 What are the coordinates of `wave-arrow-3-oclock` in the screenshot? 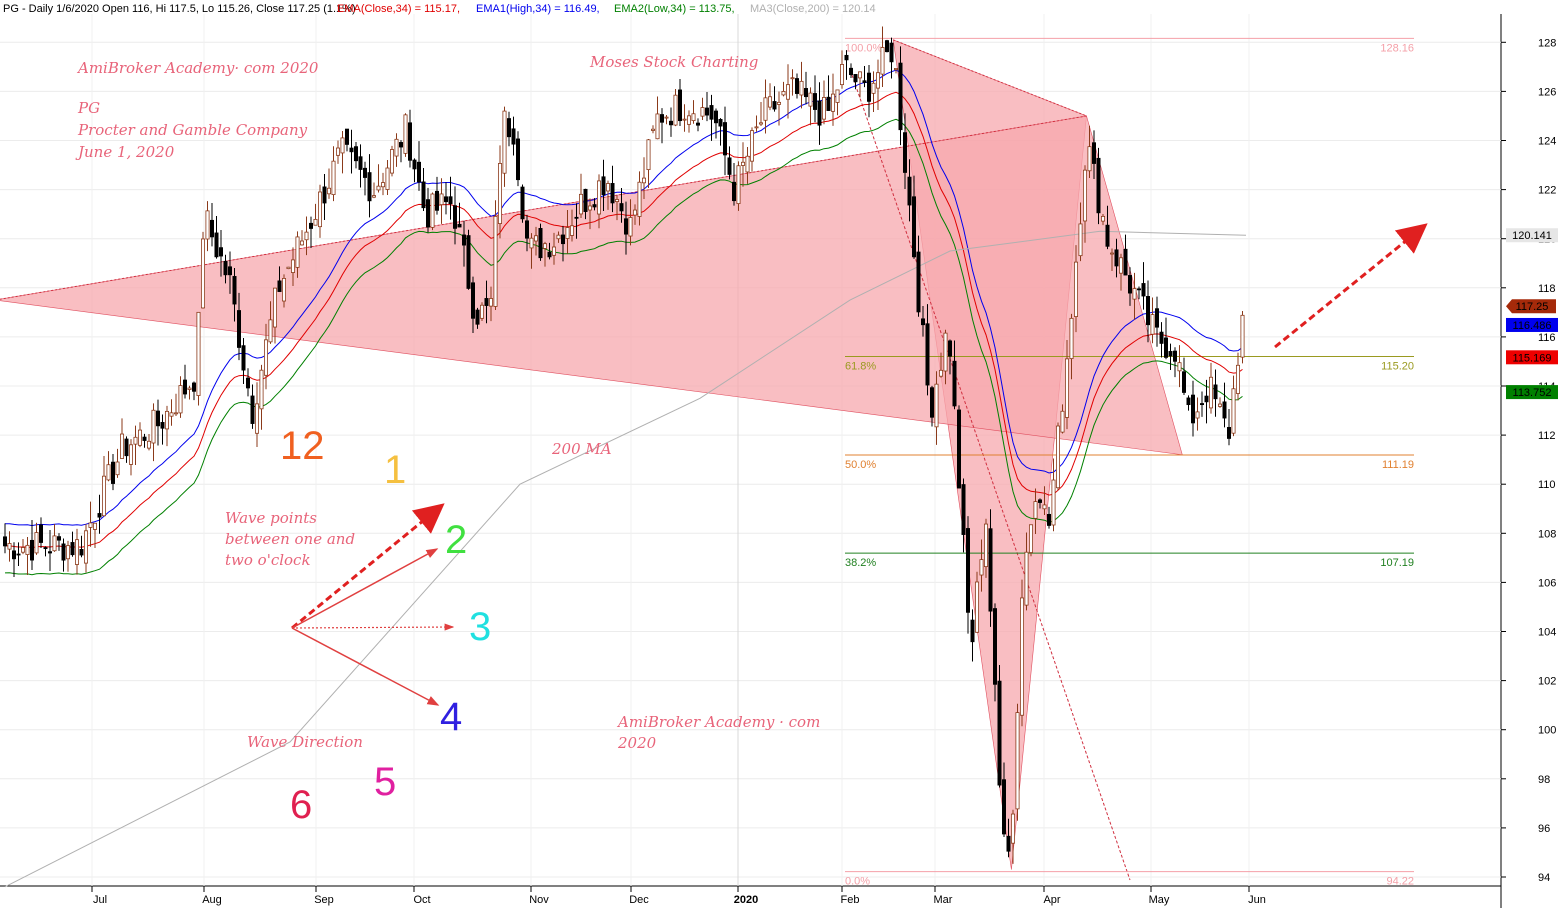 It's located at (373, 627).